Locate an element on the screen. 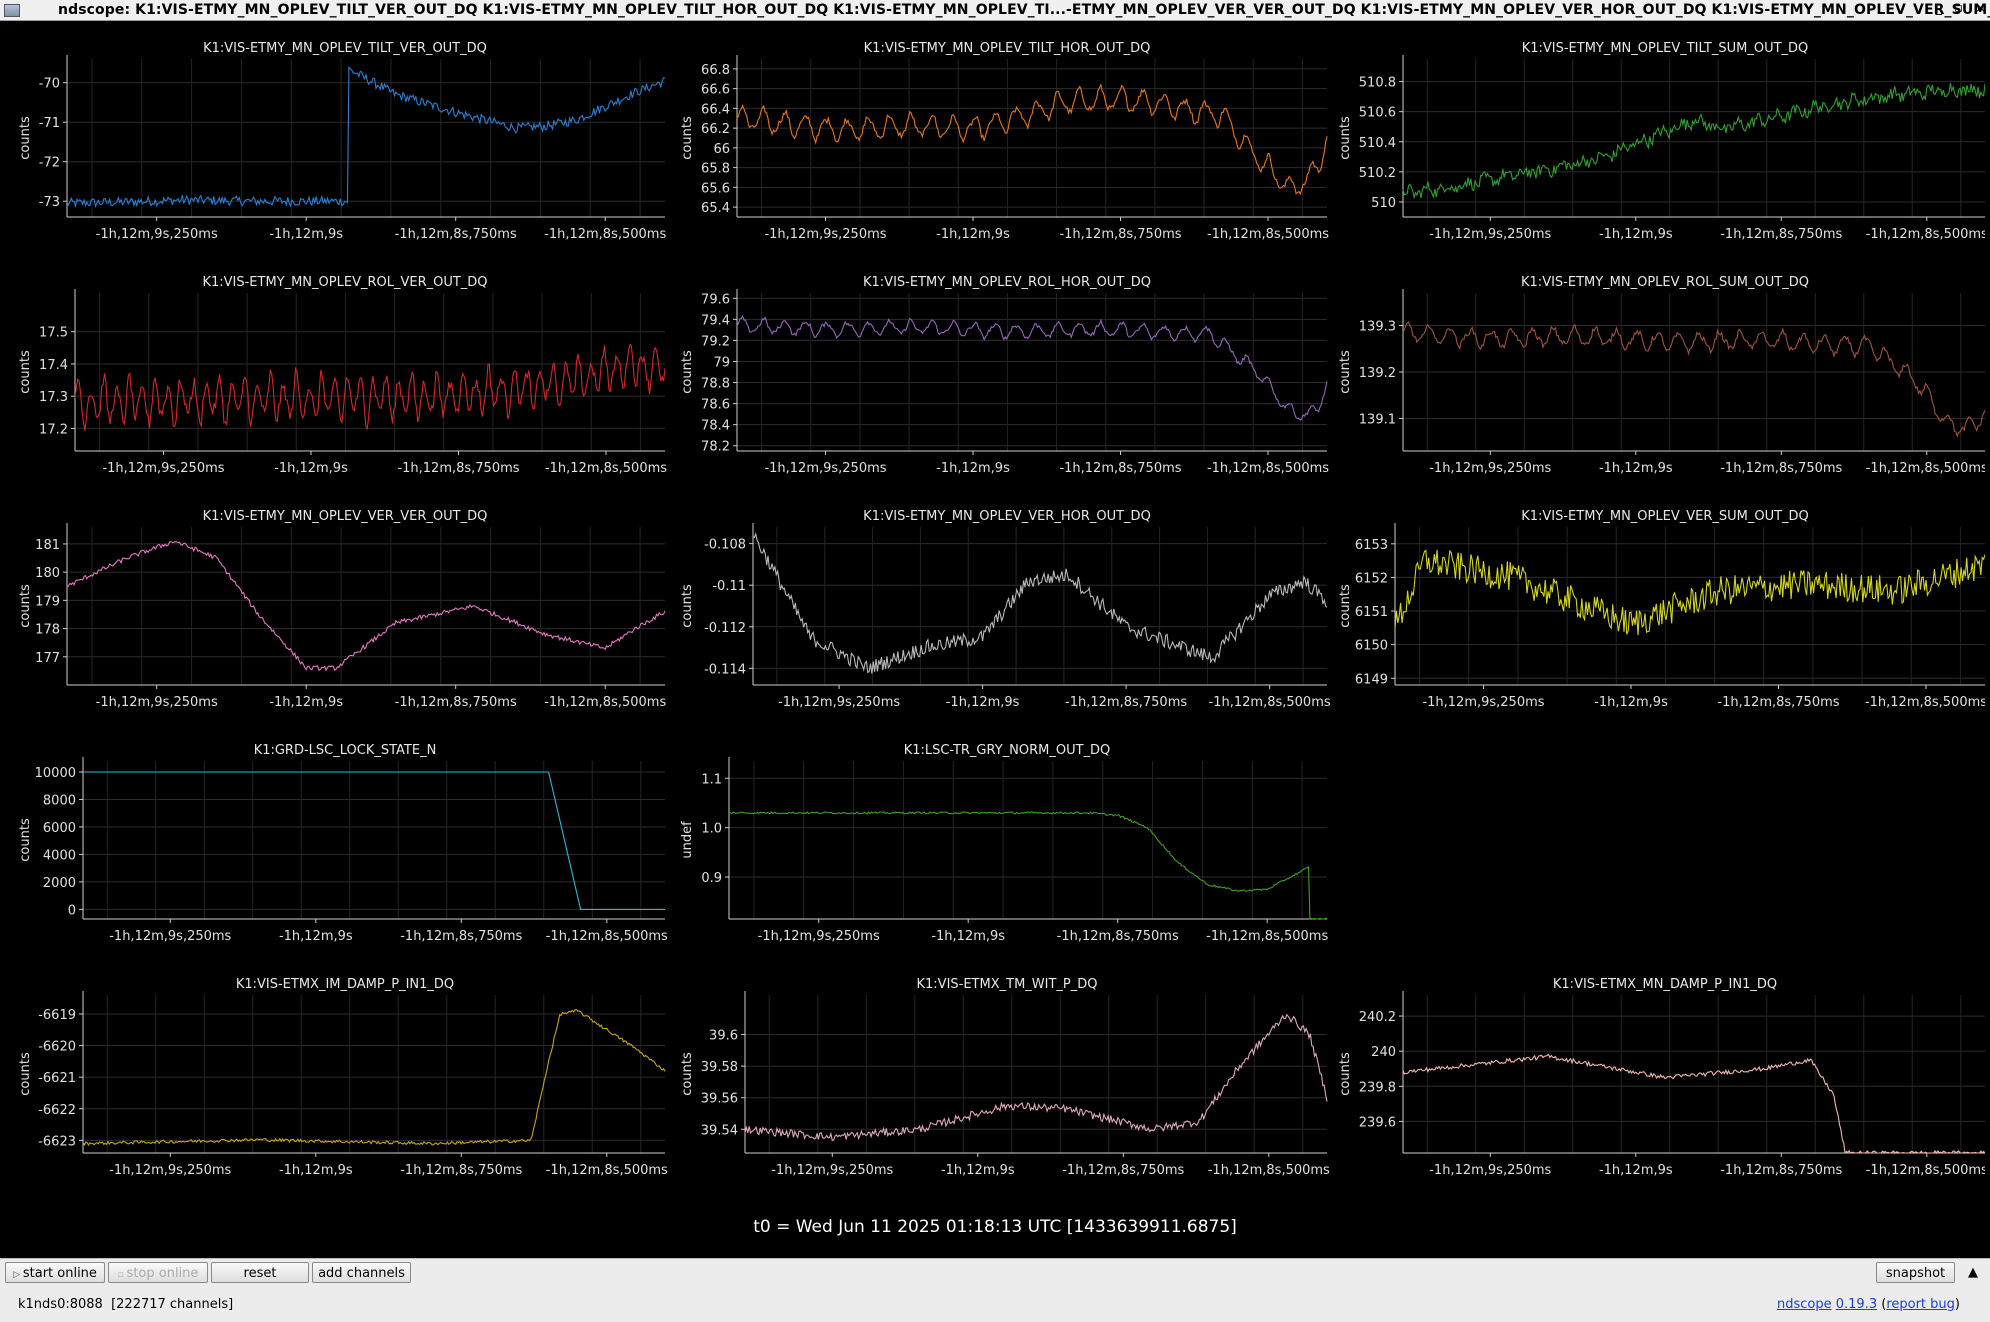 This screenshot has height=1322, width=1990. y-tick-label: 65.8 is located at coordinates (715, 169).